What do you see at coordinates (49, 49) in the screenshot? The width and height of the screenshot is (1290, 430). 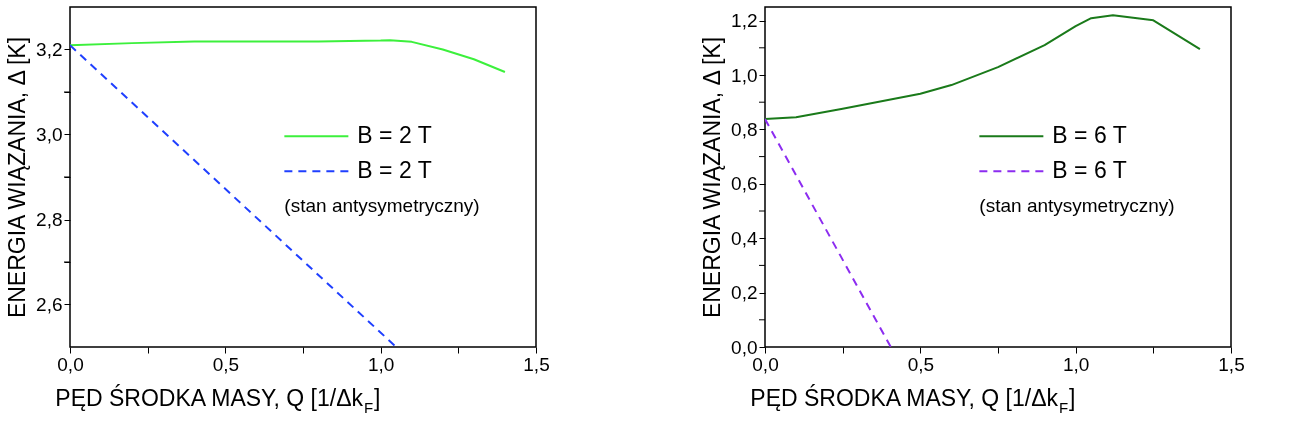 I see `y-tick-label: 3,2` at bounding box center [49, 49].